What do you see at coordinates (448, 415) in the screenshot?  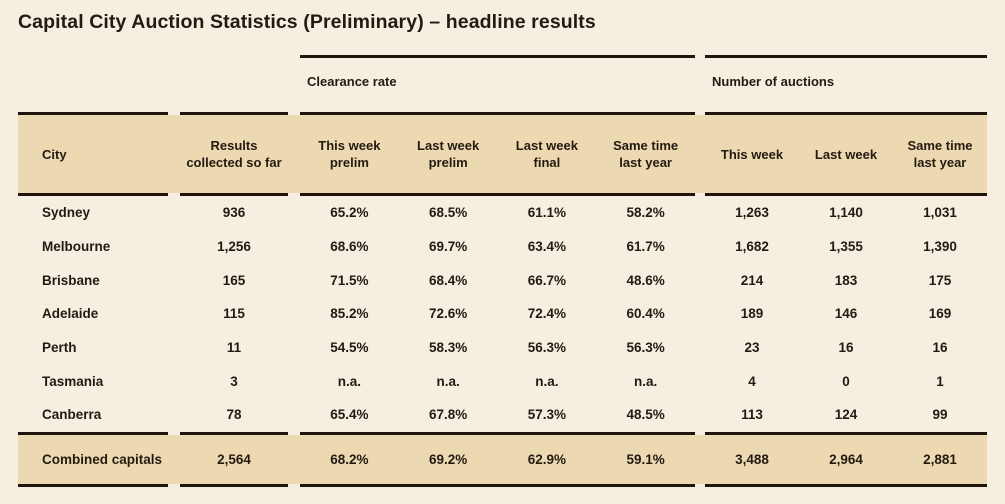 I see `table-row-value-cell: 67.8%` at bounding box center [448, 415].